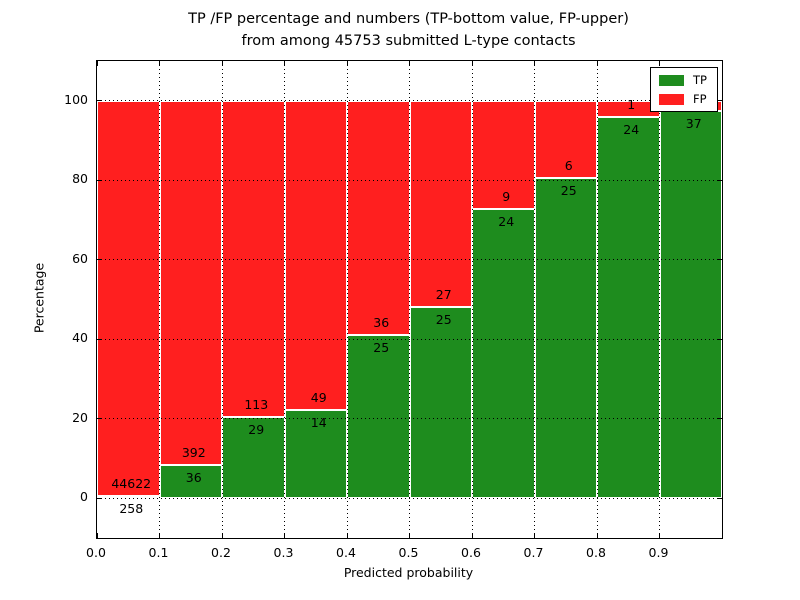  Describe the element at coordinates (221, 552) in the screenshot. I see `x-tick-label-0.2: 0.2` at that location.